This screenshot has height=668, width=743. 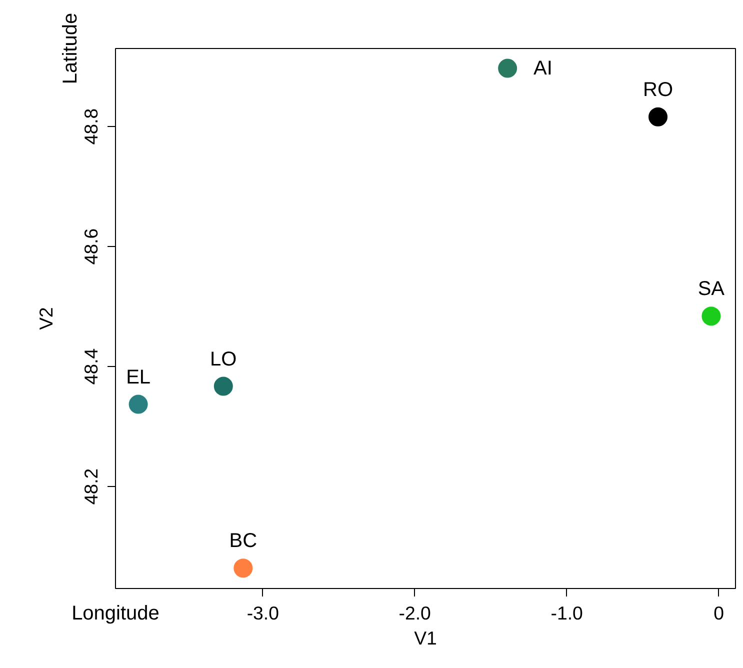 I want to click on annotation: AI, so click(x=543, y=68).